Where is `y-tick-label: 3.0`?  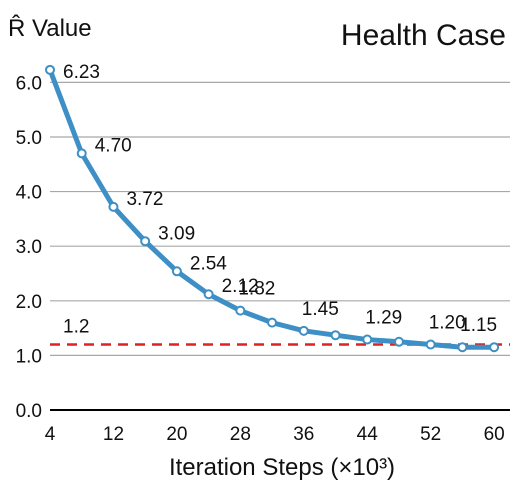 y-tick-label: 3.0 is located at coordinates (29, 247).